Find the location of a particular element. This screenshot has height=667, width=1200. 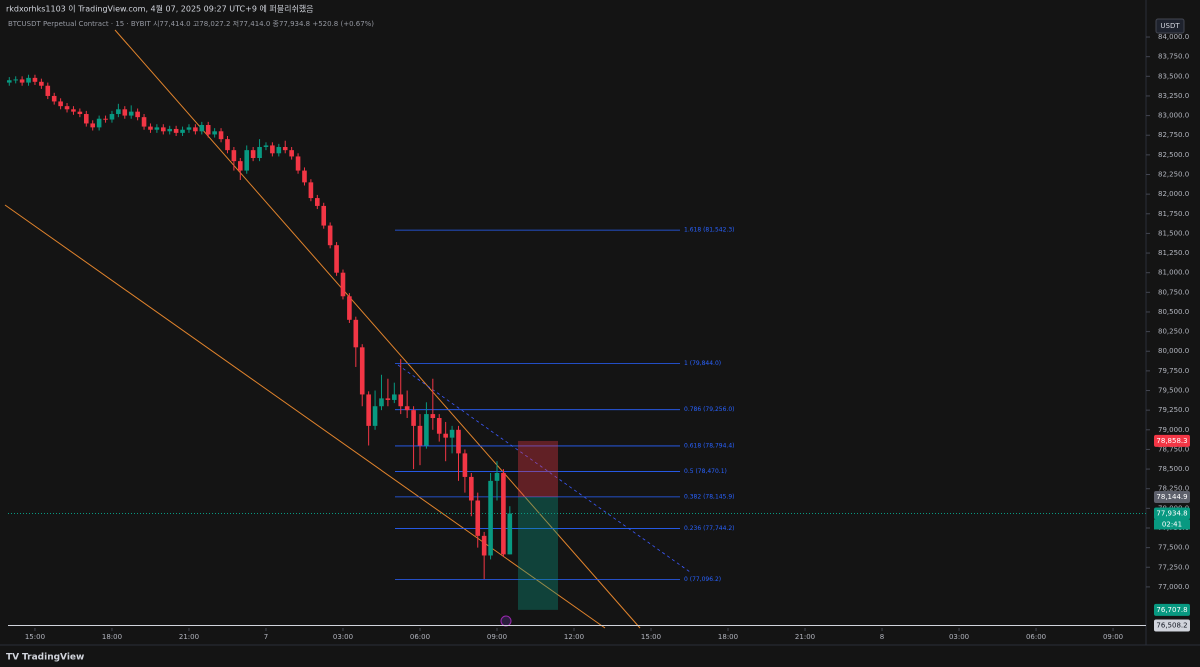

fib-label: 0.618 (78,794.4) is located at coordinates (709, 445).